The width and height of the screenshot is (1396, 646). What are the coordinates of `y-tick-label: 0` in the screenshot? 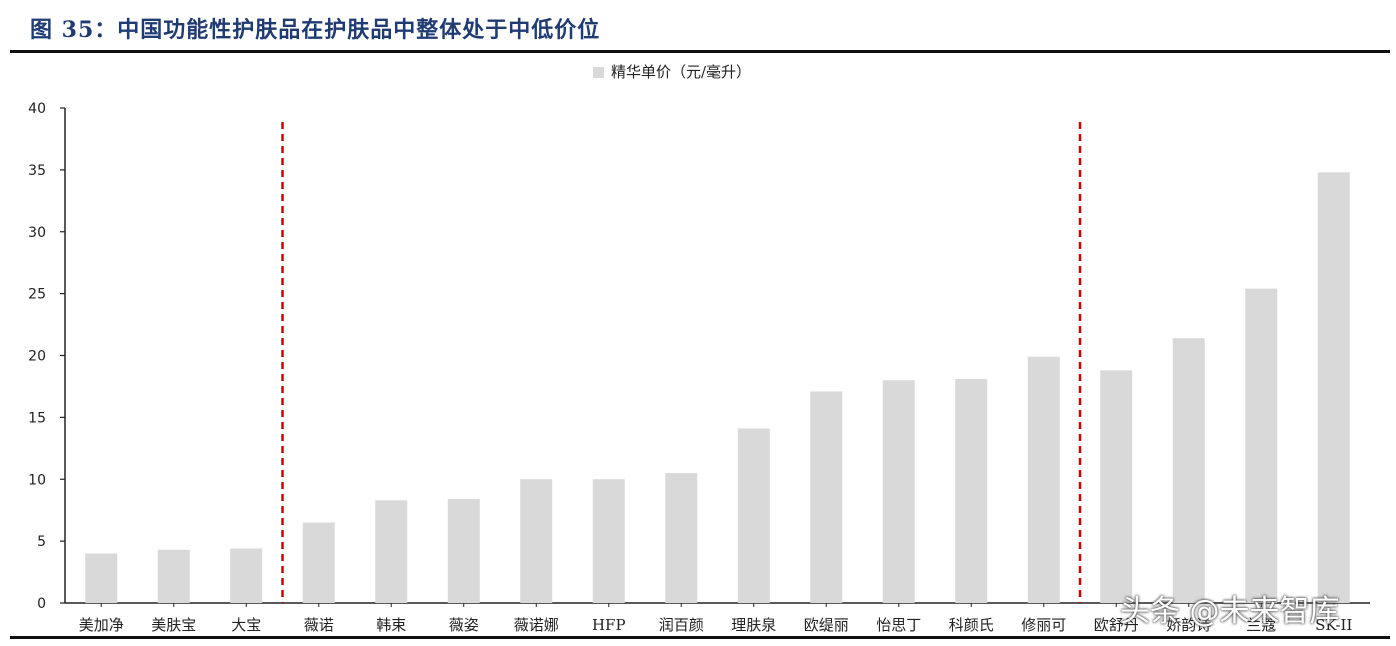 It's located at (41, 604).